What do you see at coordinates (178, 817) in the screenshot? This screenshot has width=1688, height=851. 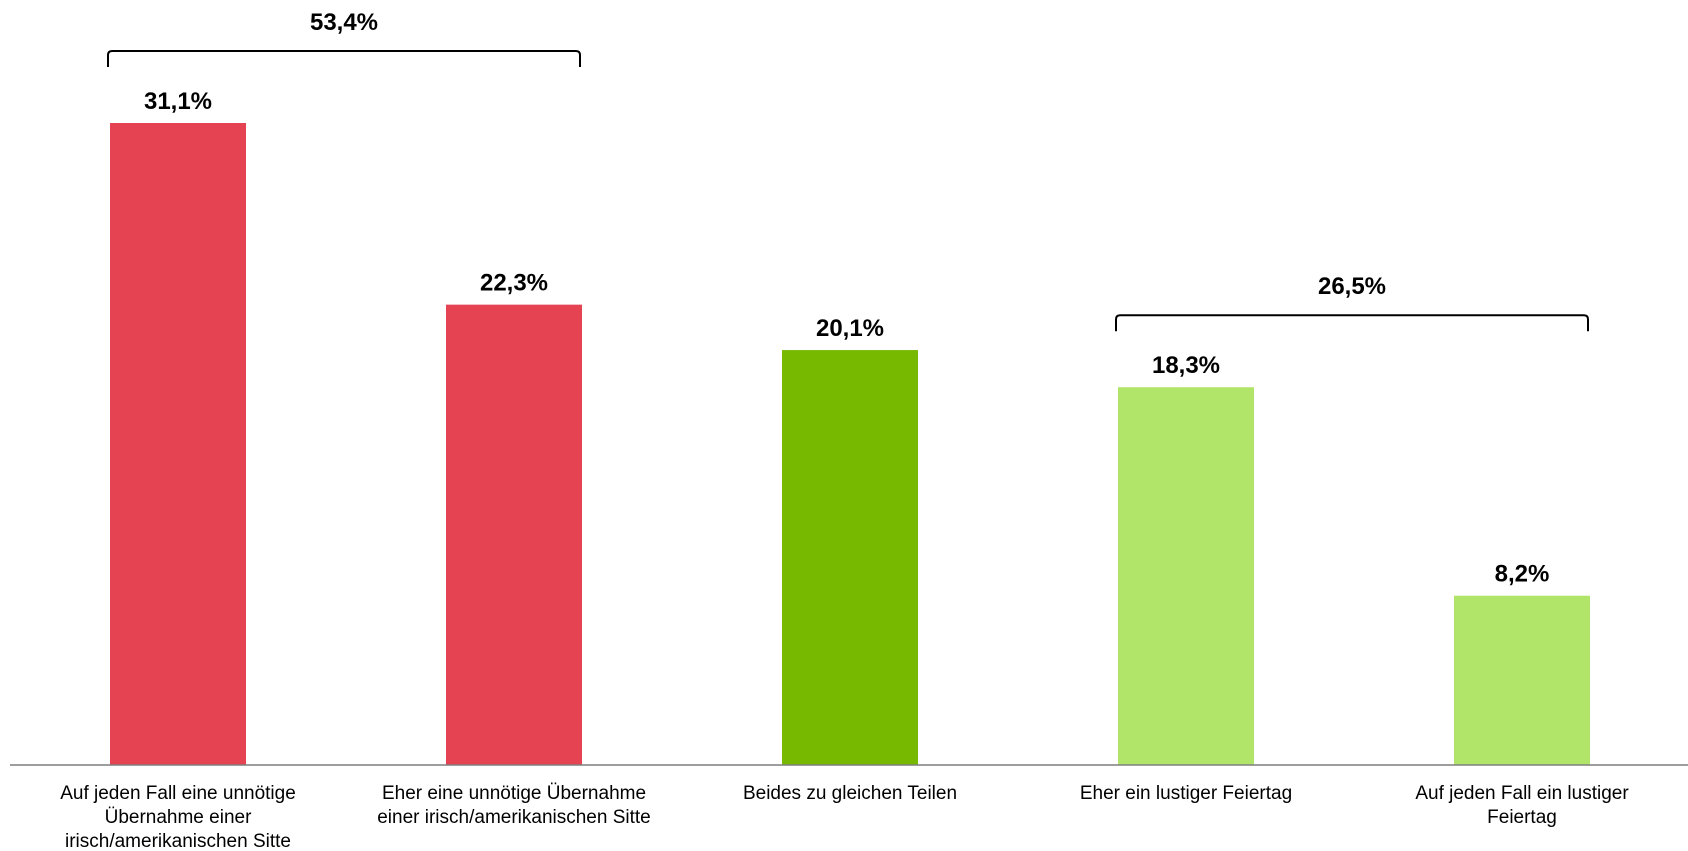 I see `category-label-0-line-1: Übernahme einer` at bounding box center [178, 817].